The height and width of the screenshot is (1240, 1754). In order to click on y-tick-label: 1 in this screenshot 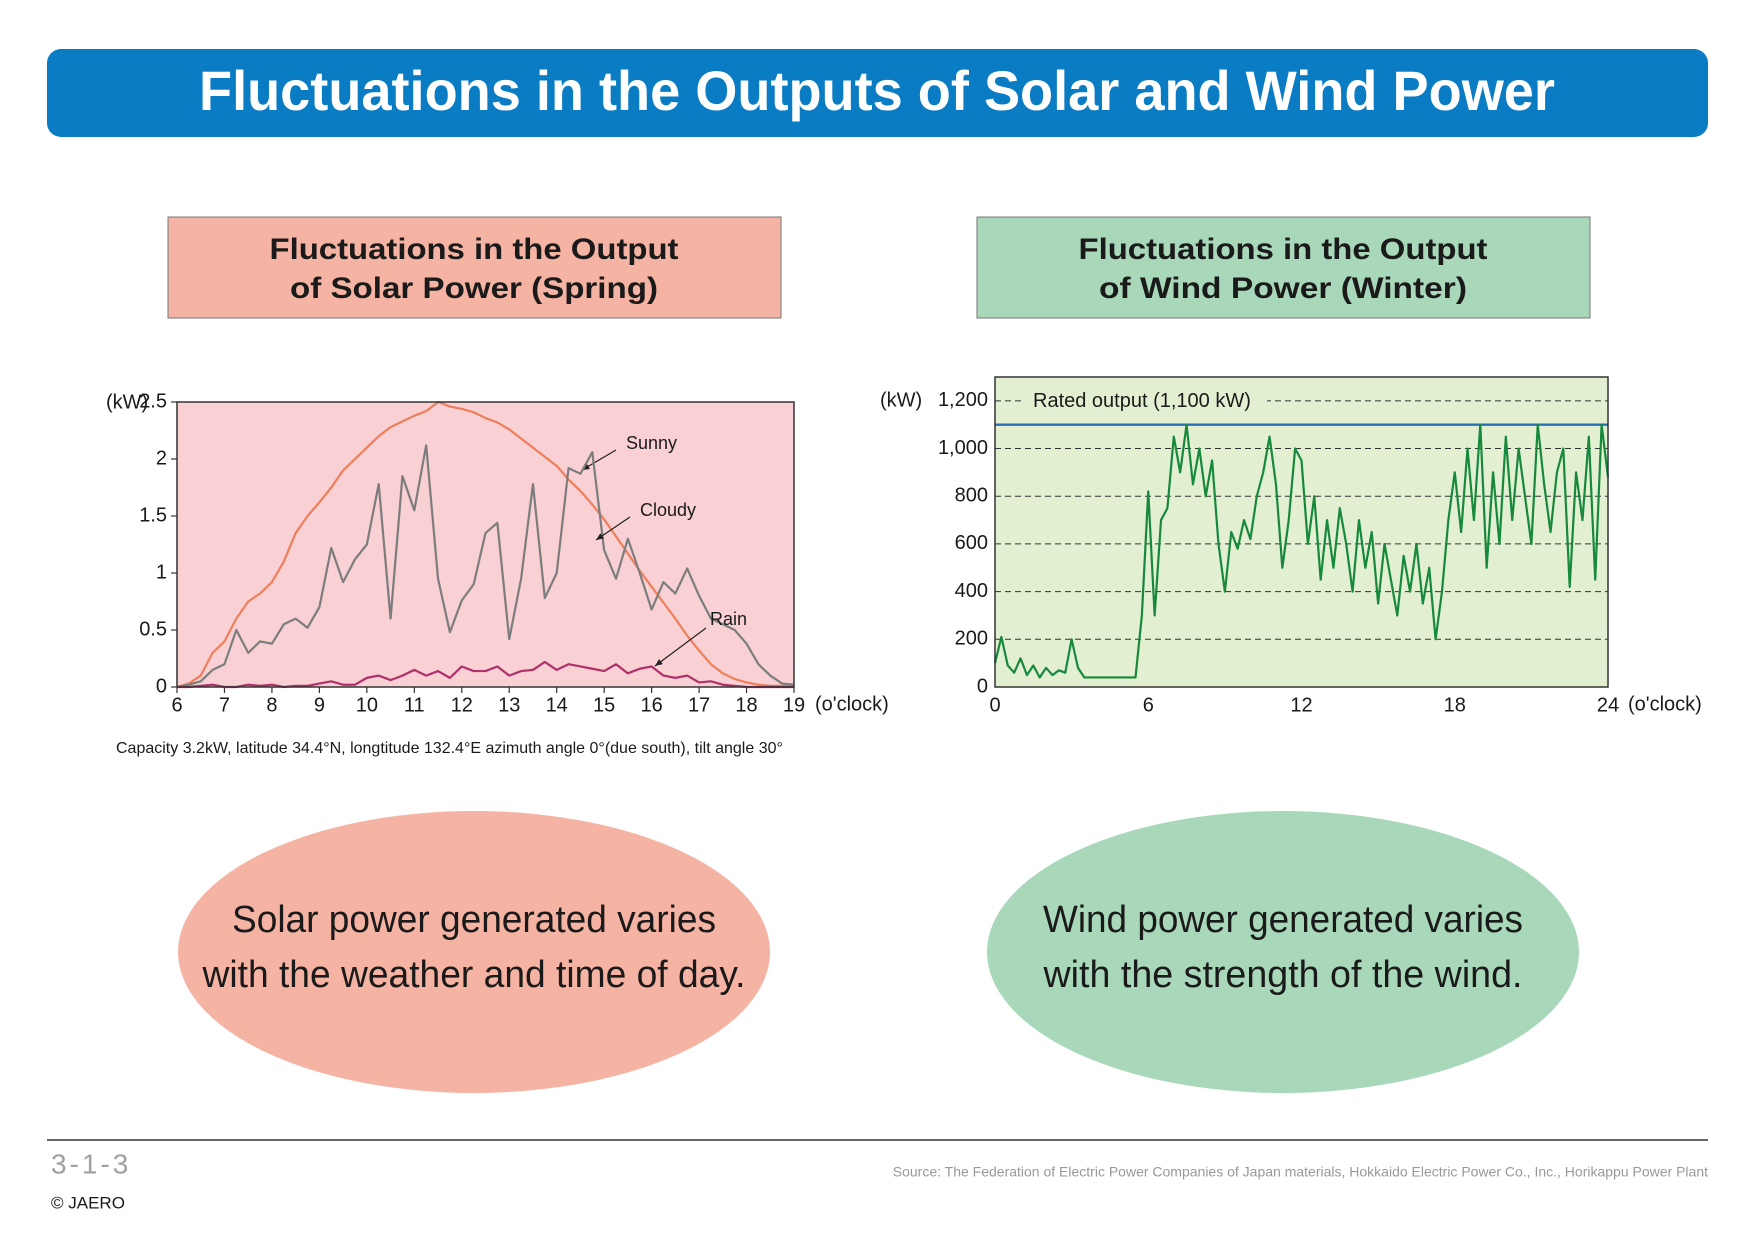, I will do `click(161, 572)`.